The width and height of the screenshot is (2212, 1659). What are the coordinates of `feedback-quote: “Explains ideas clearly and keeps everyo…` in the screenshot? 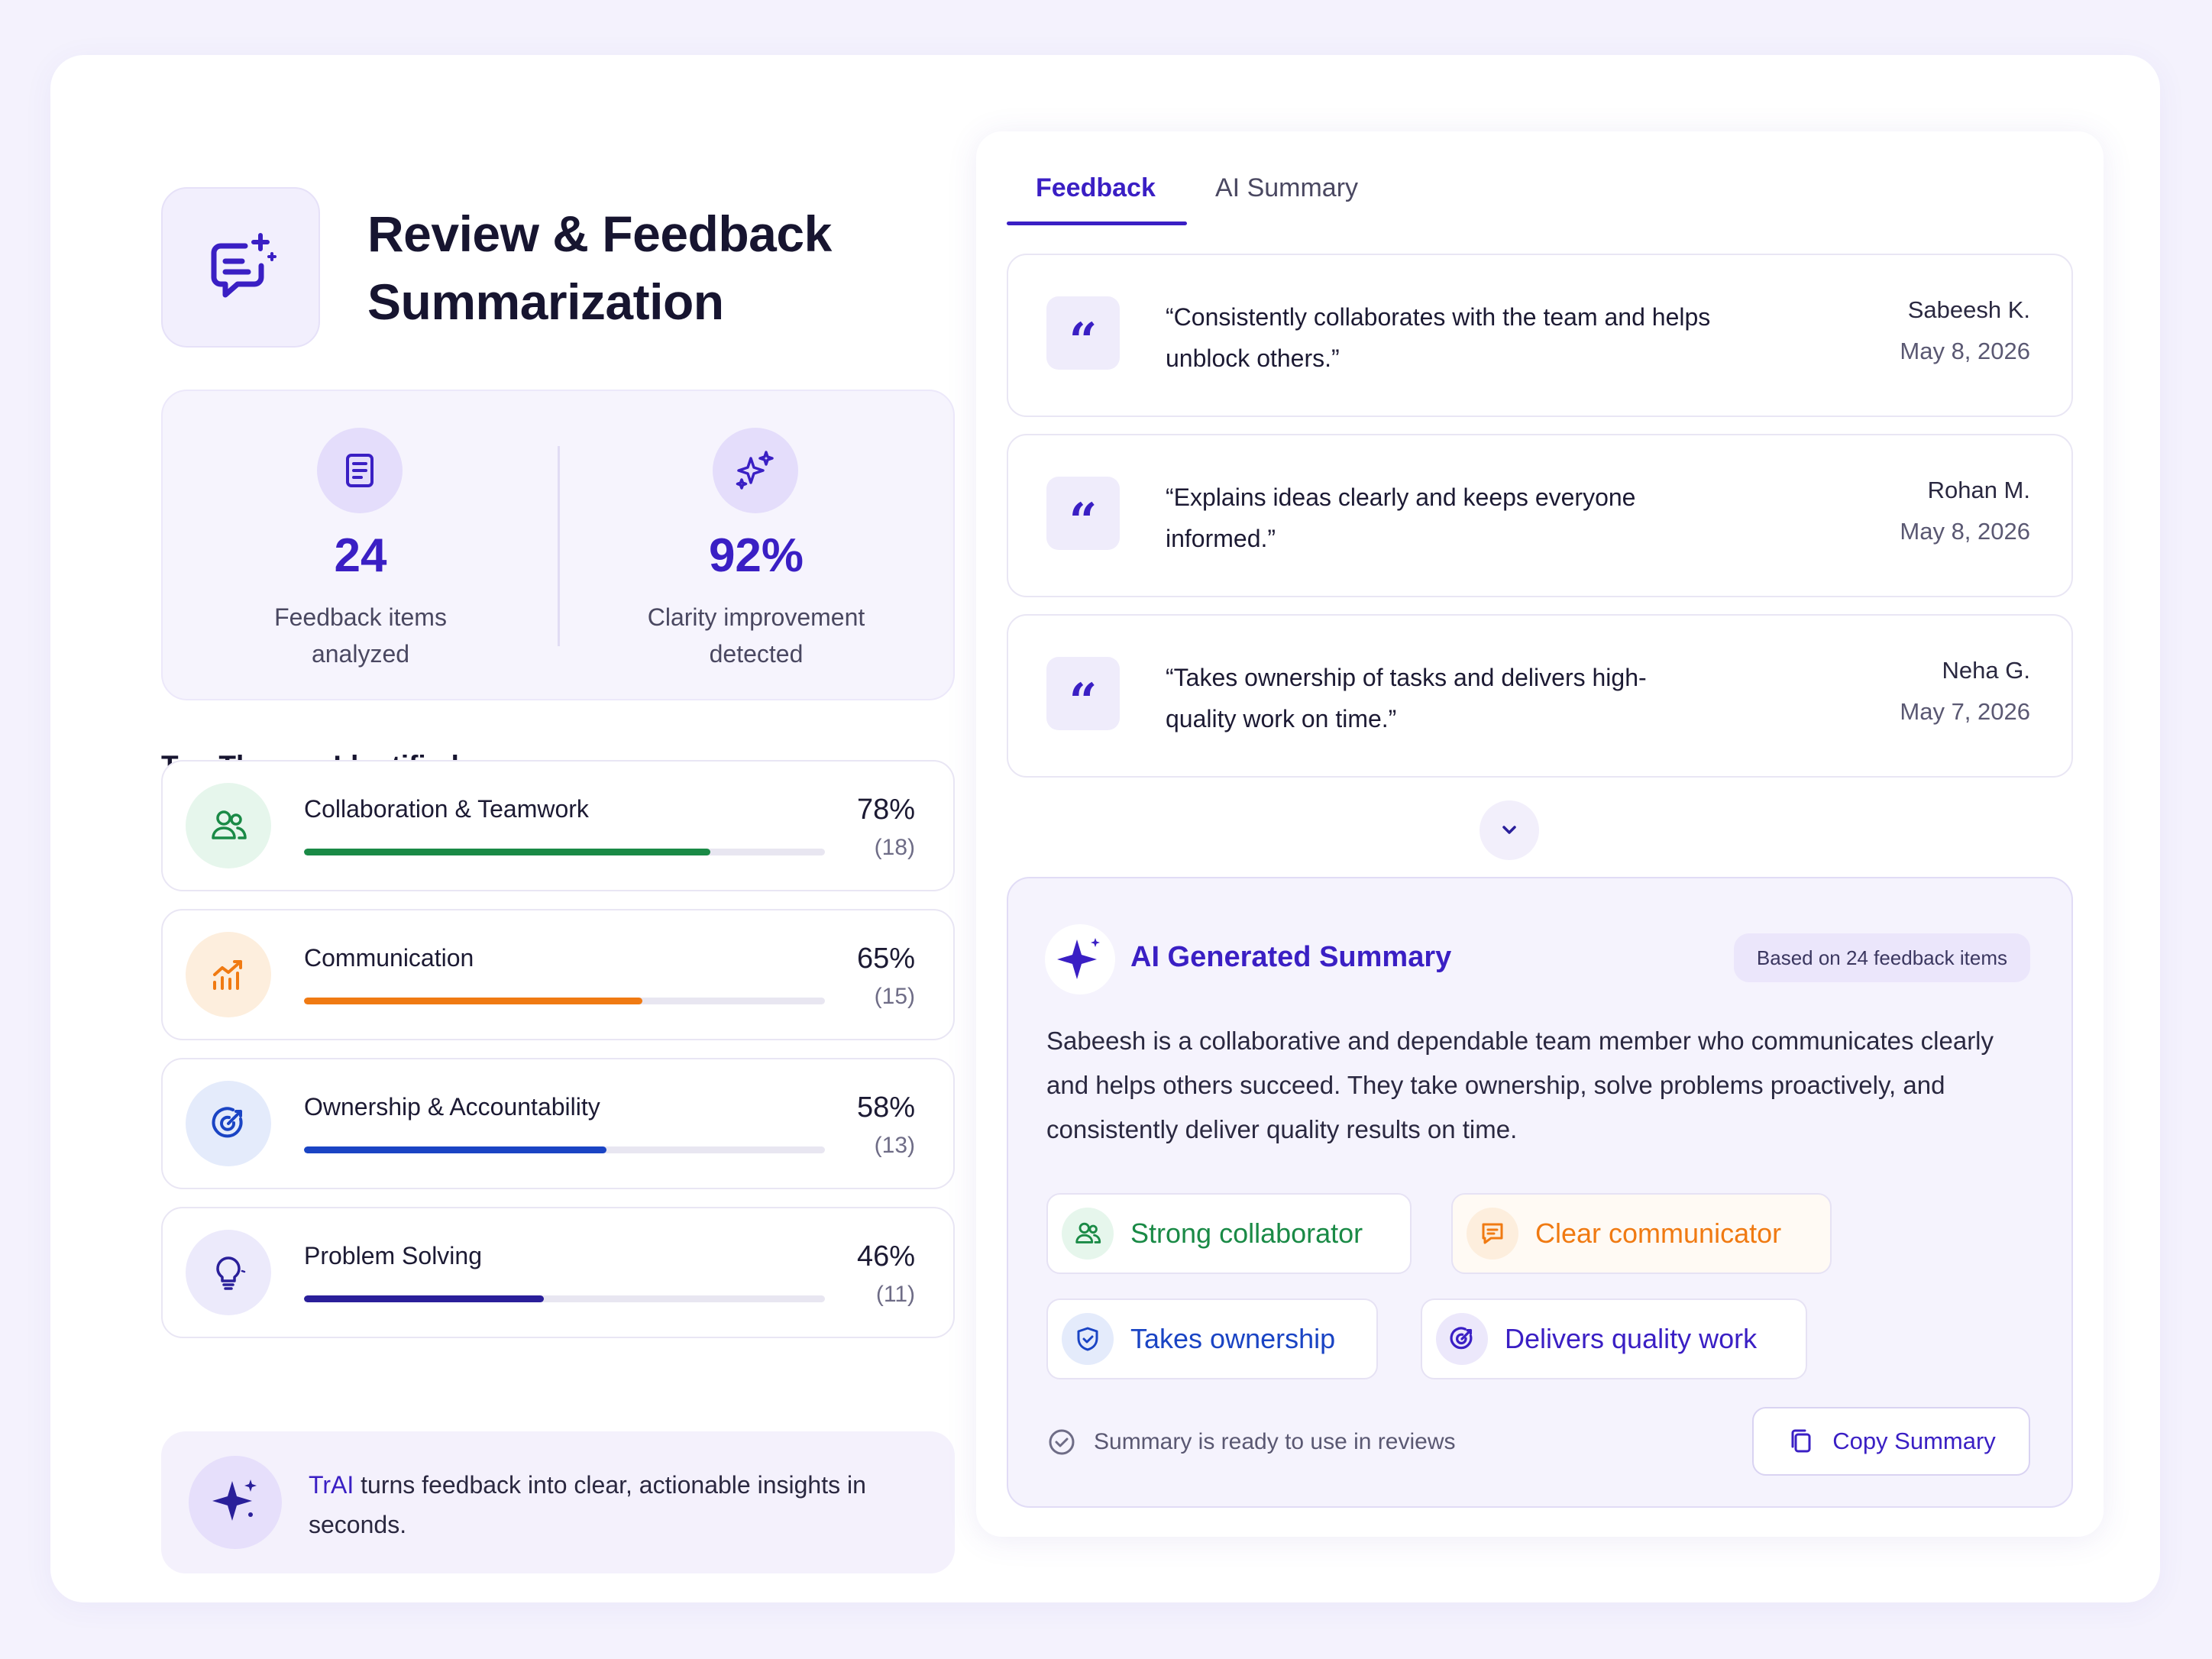 It's located at (1401, 517).